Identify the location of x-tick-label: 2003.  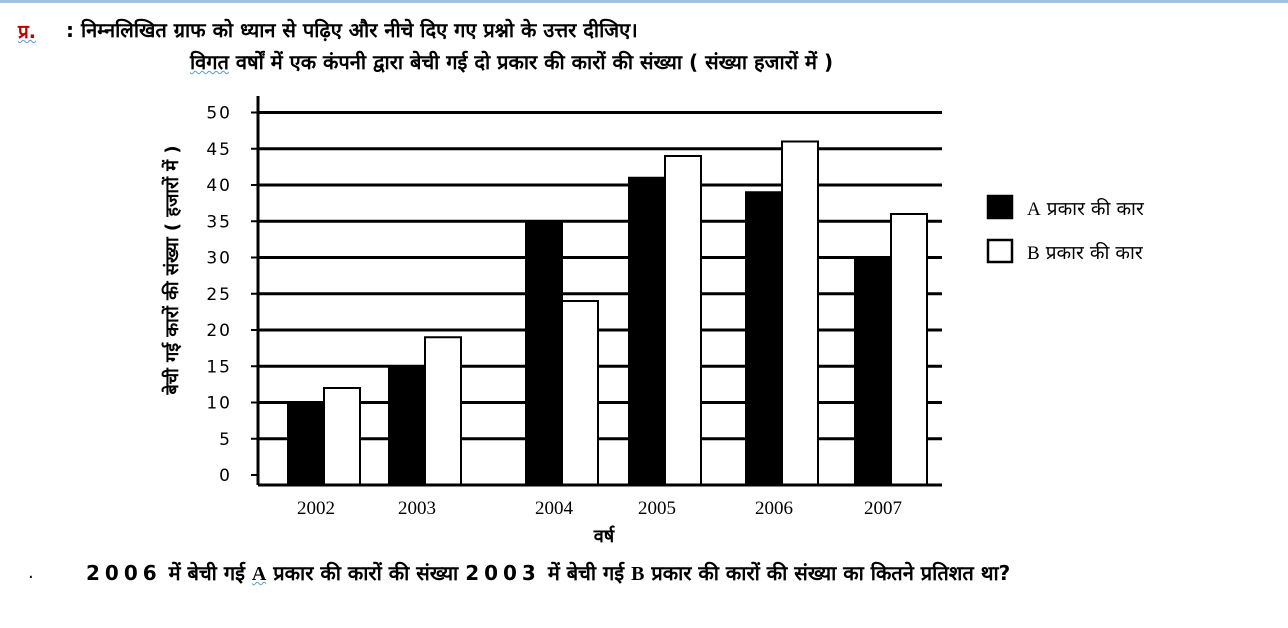
(417, 508).